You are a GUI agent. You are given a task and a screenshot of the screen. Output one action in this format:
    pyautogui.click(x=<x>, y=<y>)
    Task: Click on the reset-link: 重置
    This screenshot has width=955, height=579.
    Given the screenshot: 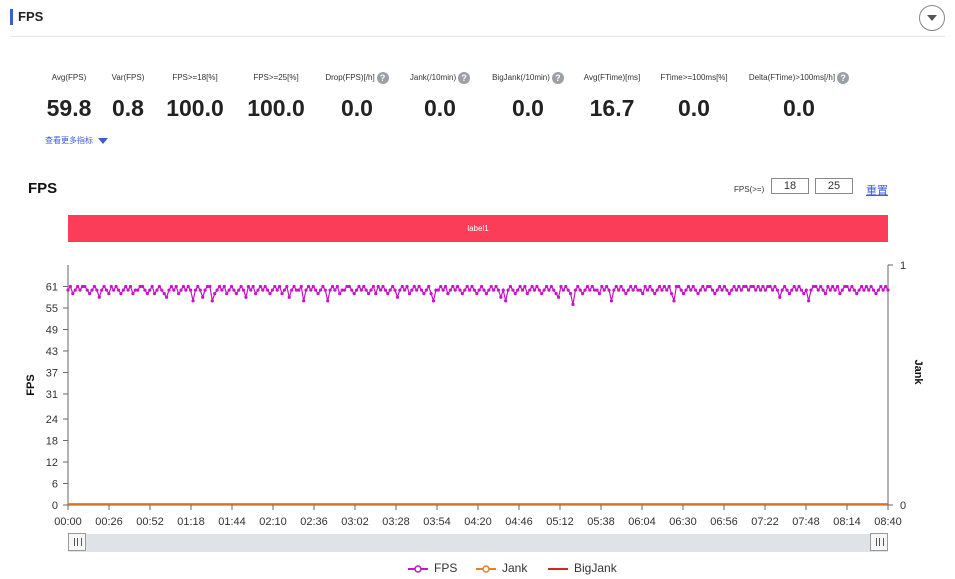 What is the action you would take?
    pyautogui.click(x=877, y=191)
    